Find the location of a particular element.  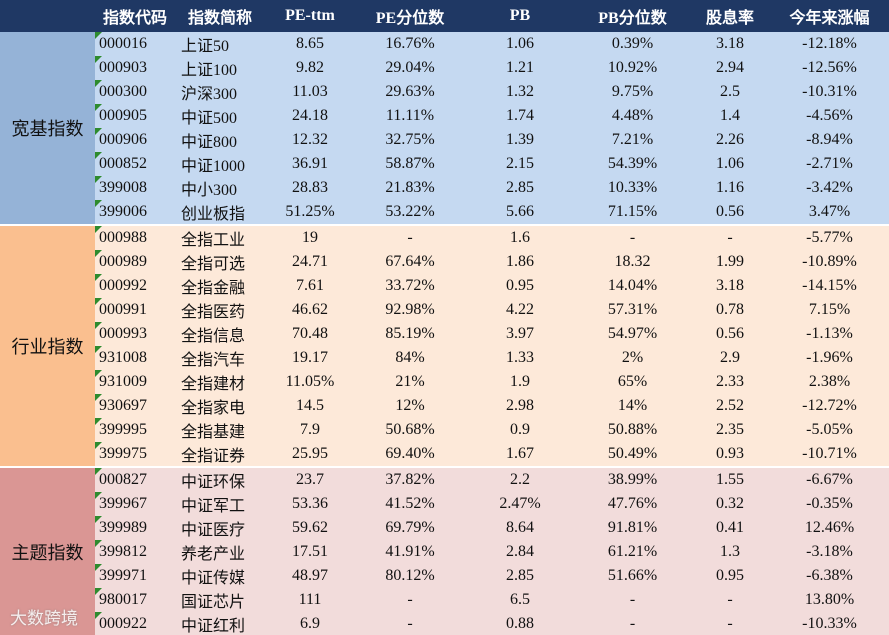

table-cell: 000906 is located at coordinates (135, 140).